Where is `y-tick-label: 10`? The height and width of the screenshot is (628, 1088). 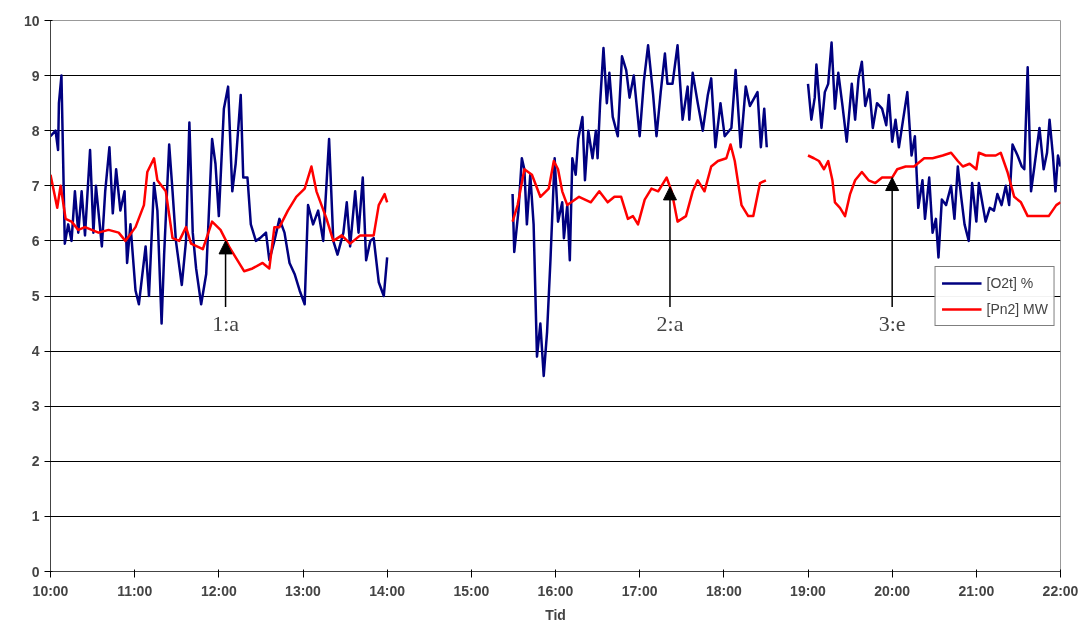 y-tick-label: 10 is located at coordinates (31, 20).